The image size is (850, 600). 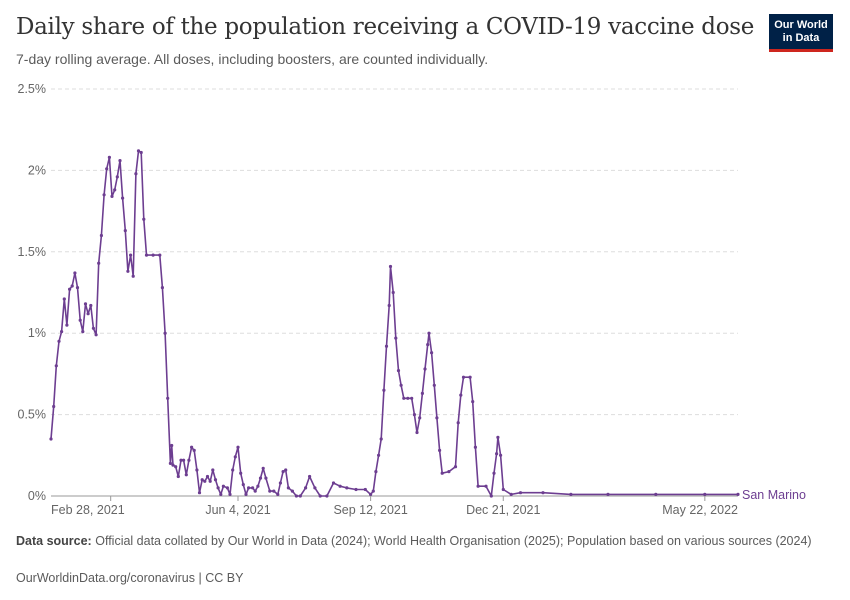 What do you see at coordinates (130, 578) in the screenshot?
I see `license-link: OurWorldinData.org/coronavirus | CC BY` at bounding box center [130, 578].